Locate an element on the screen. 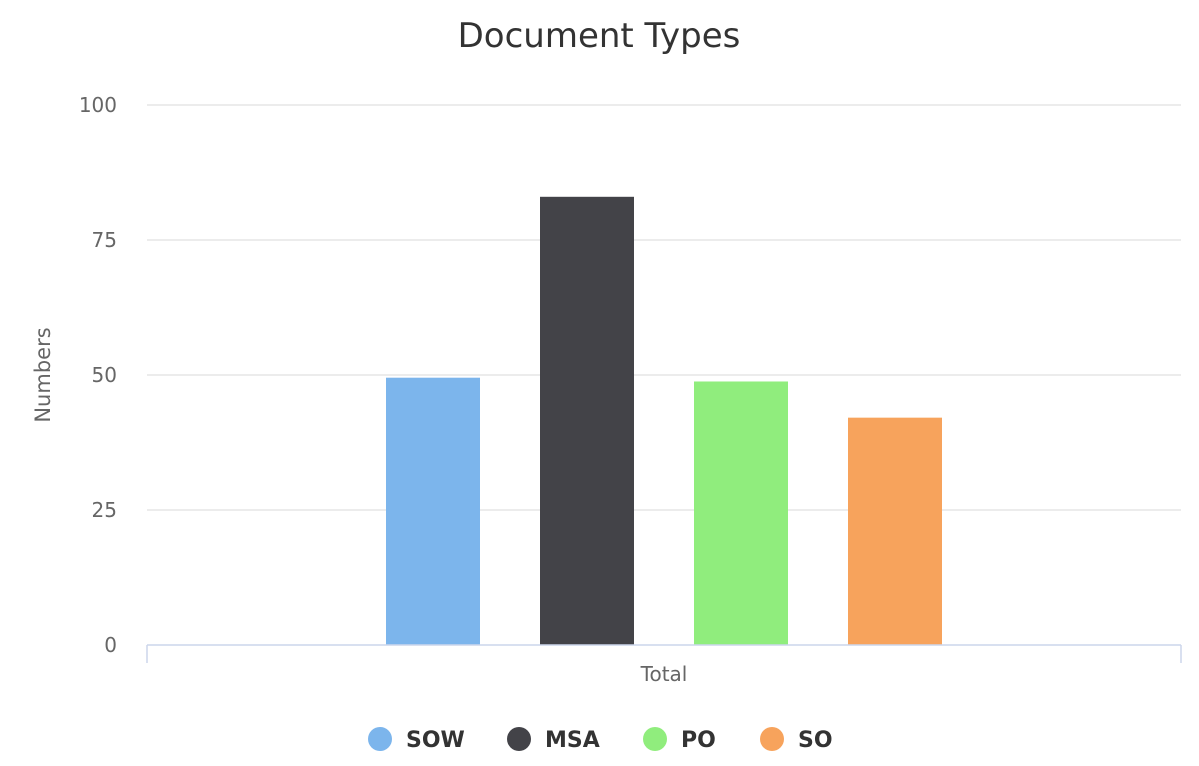 The height and width of the screenshot is (766, 1199). y-axis-title: Numbers is located at coordinates (43, 374).